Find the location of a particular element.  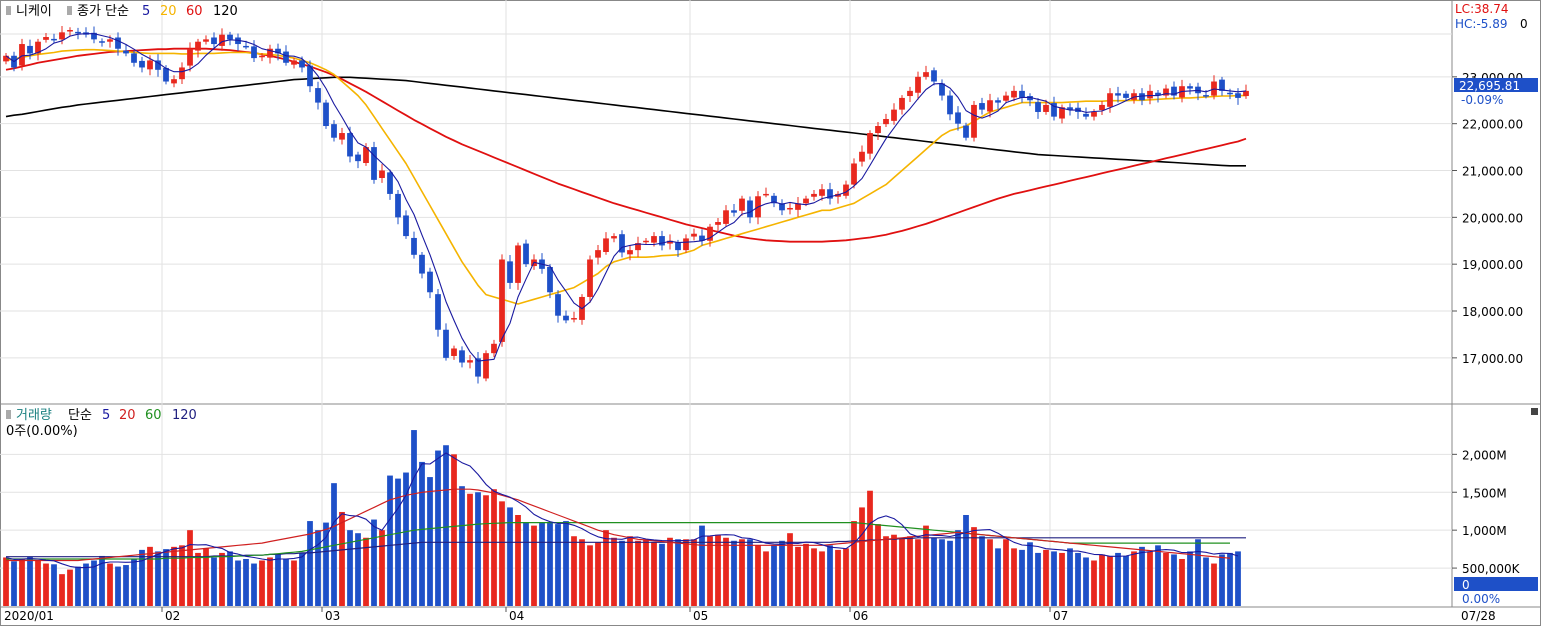

volume-tick-label: 500,000K is located at coordinates (1491, 569).